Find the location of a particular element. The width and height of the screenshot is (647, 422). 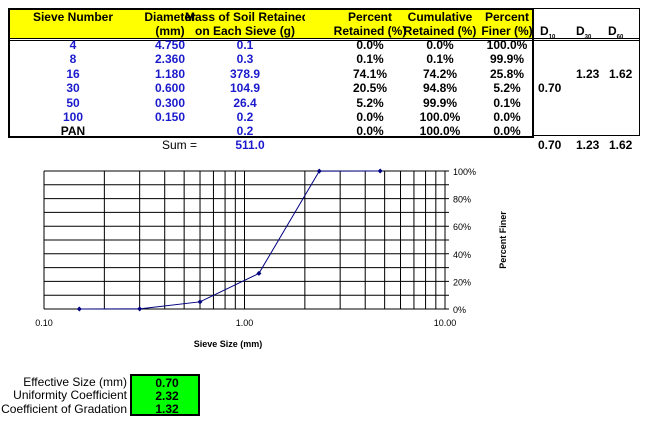

coefficient-of-gradation-label: Coefficient of Gradation is located at coordinates (64, 409).